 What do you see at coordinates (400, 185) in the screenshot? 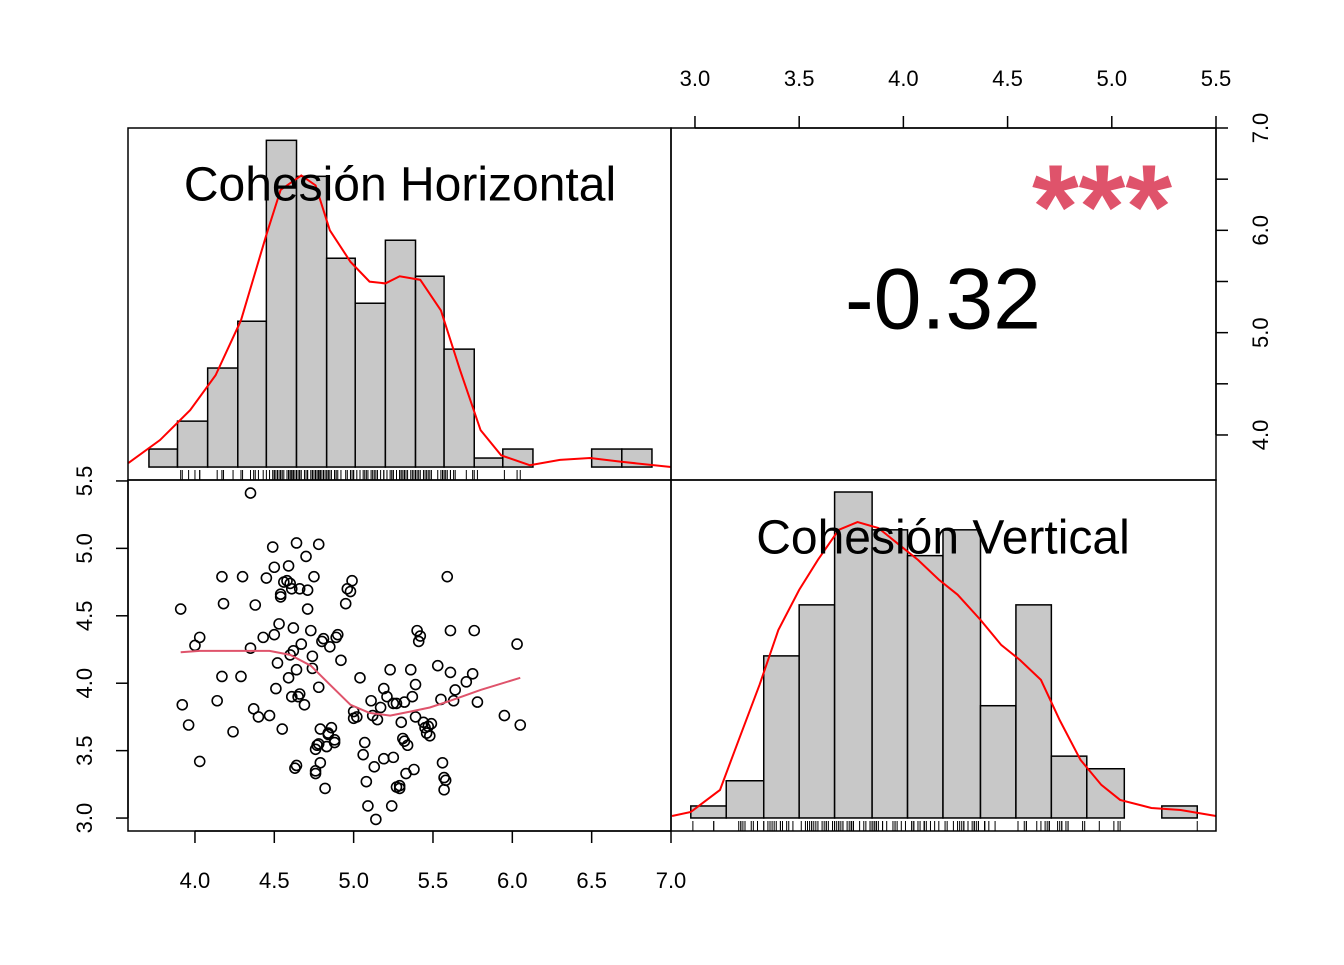
I see `variable-label: Cohesión Horizontal` at bounding box center [400, 185].